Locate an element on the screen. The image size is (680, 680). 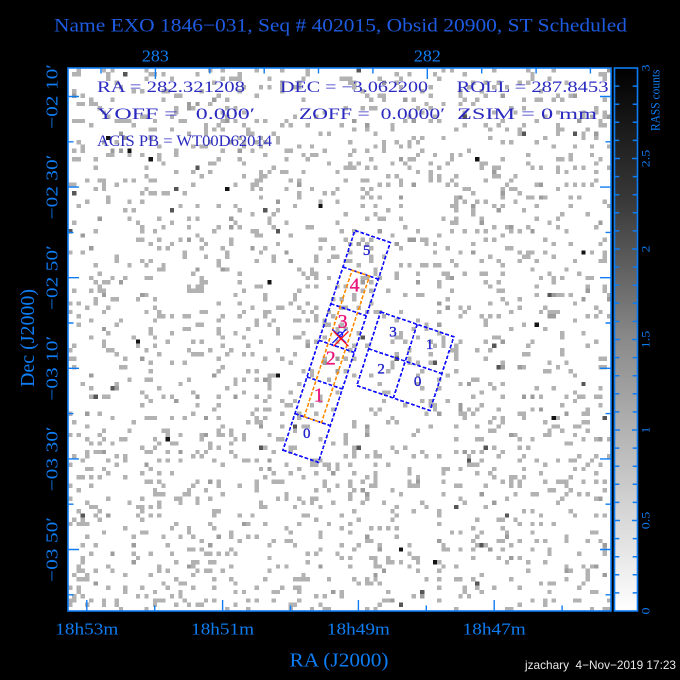
svg-text: RA (J2000) is located at coordinates (339, 661).